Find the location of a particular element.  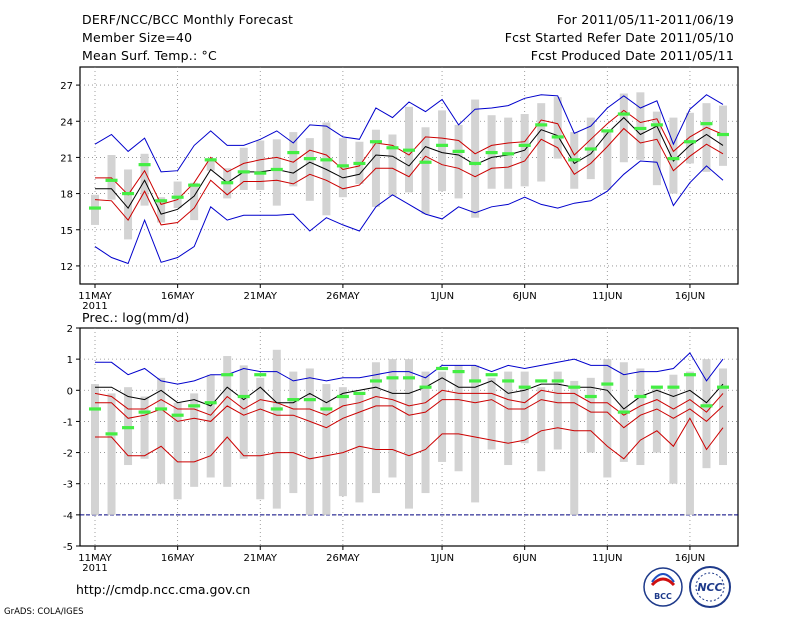

y-tick-label: -3 is located at coordinates (68, 485).